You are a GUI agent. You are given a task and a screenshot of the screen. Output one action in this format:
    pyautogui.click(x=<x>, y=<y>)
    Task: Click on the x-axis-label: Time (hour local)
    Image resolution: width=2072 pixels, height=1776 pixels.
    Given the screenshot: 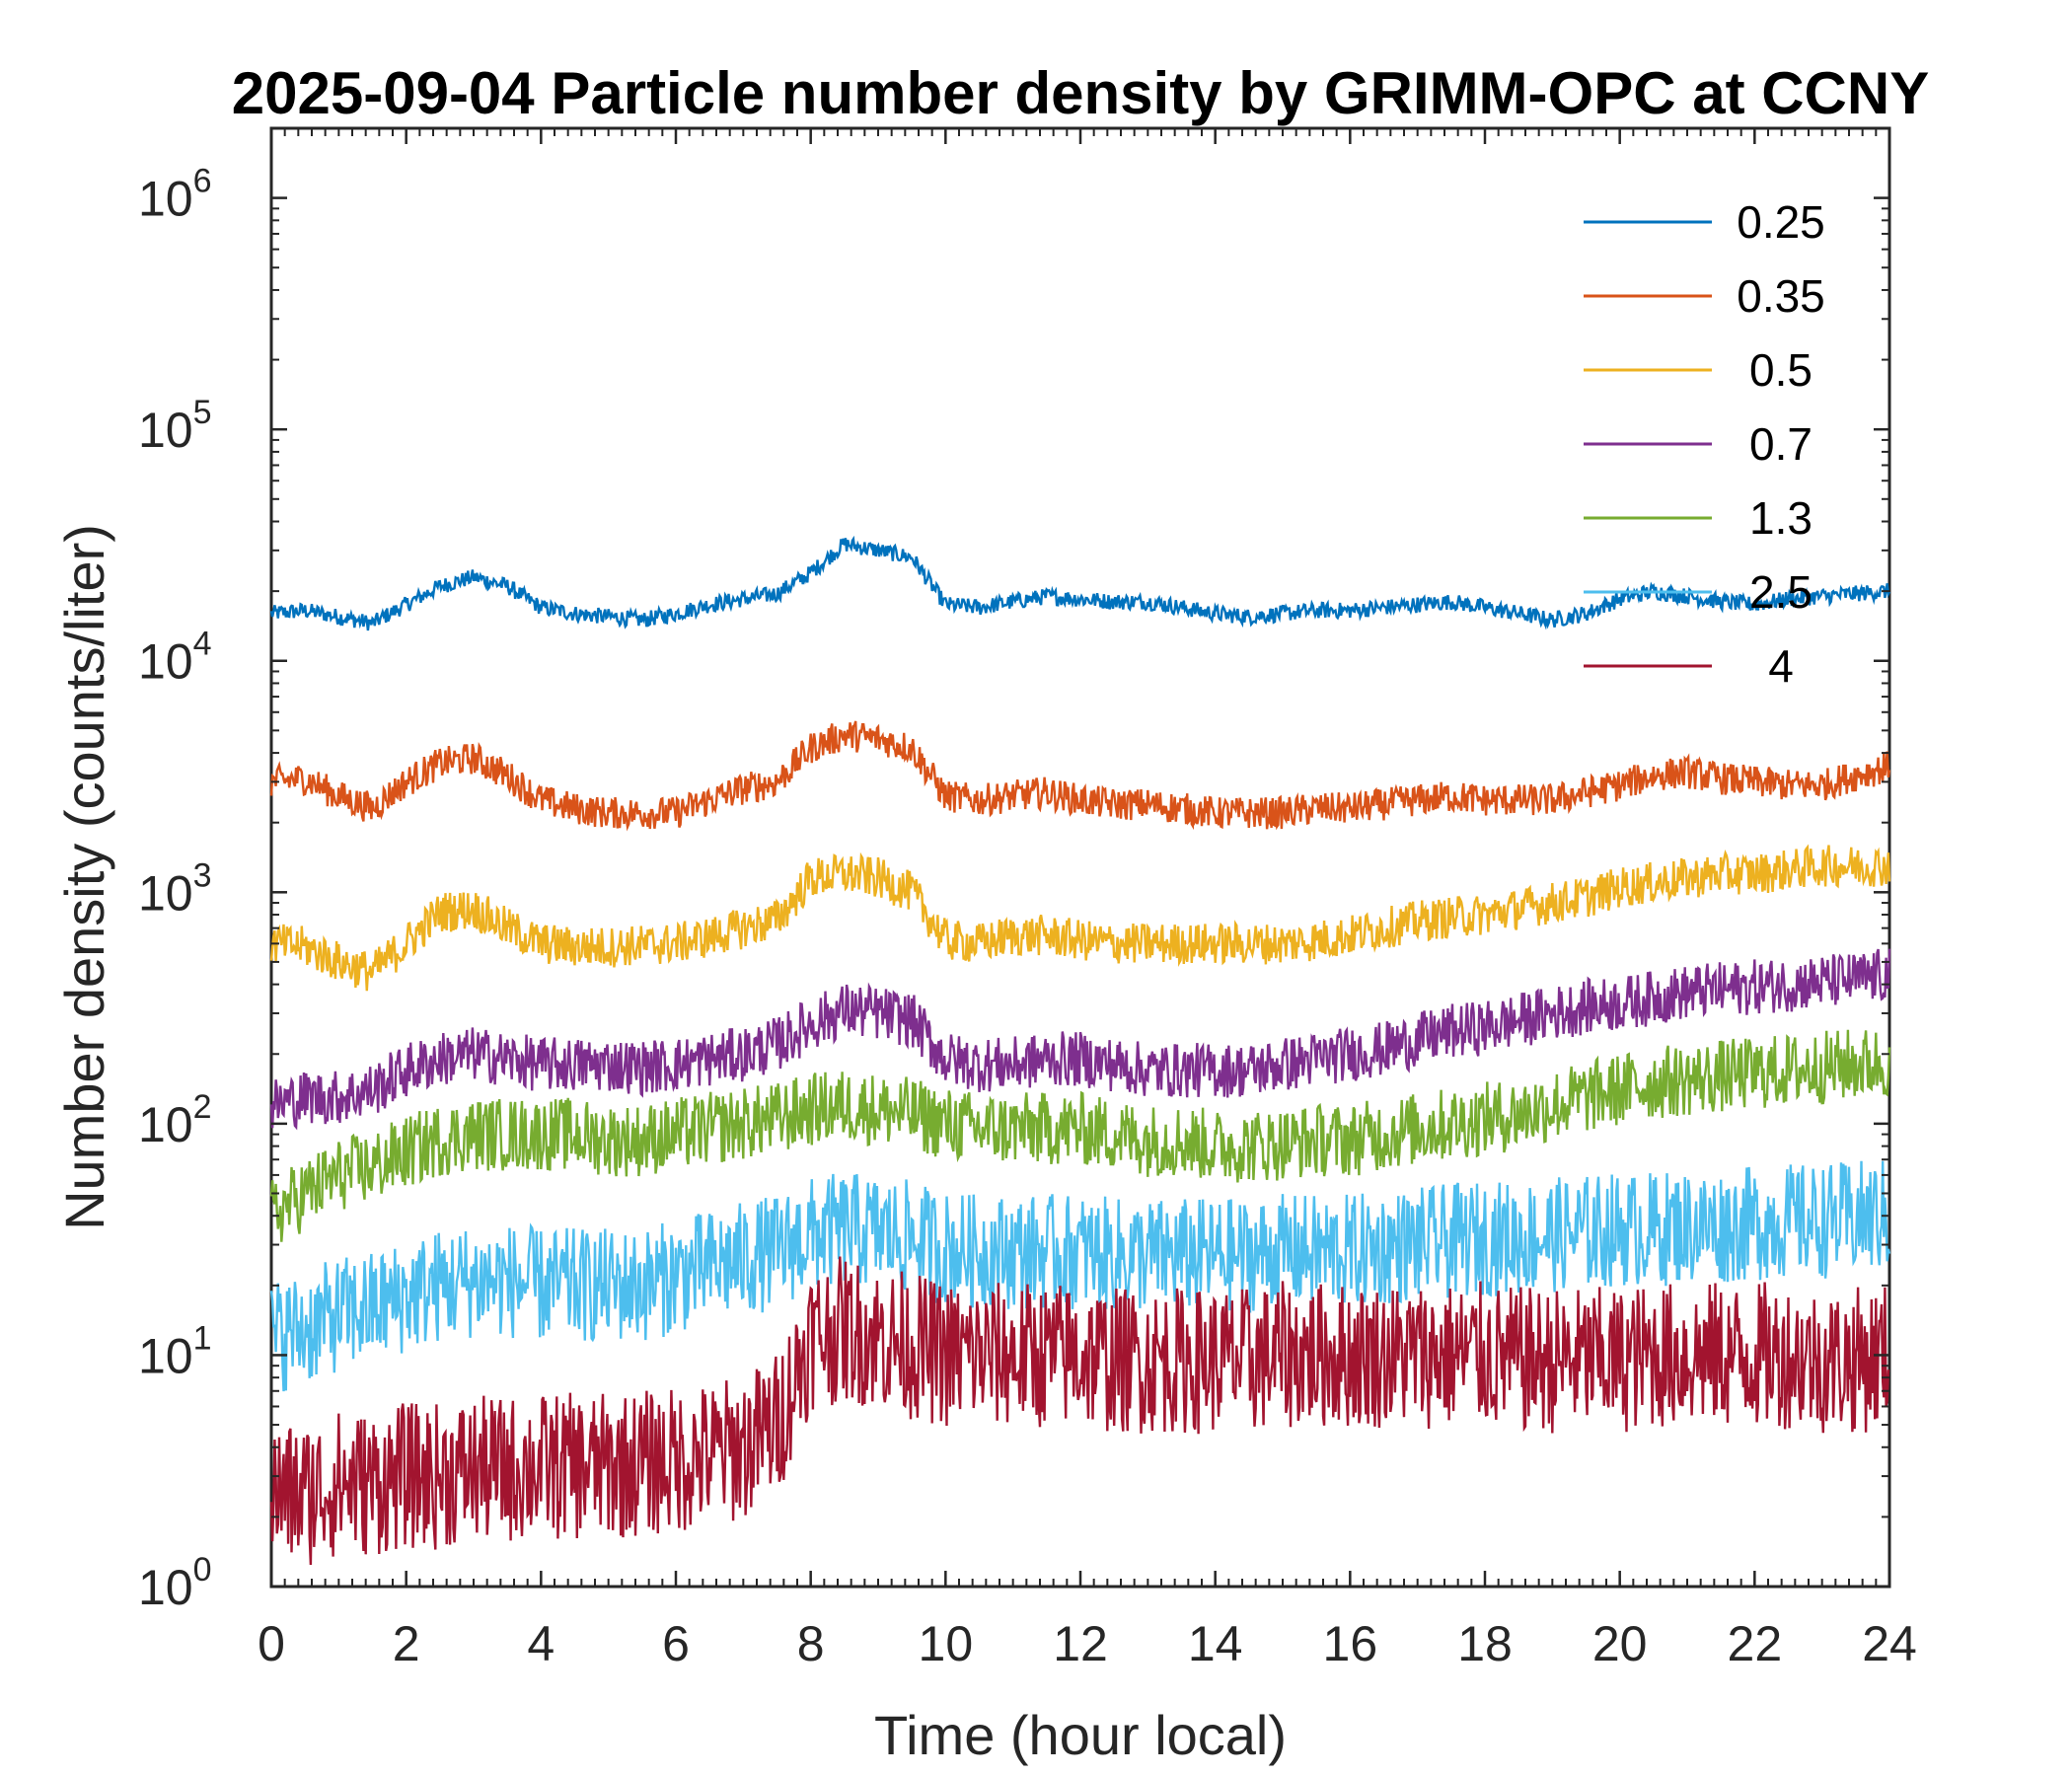 What is the action you would take?
    pyautogui.click(x=1081, y=1735)
    